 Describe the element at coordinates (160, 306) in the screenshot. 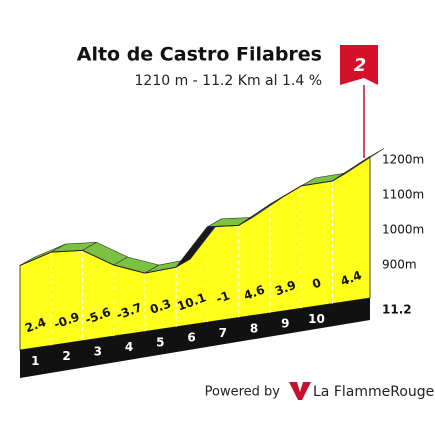

I see `gradient-label: 0.3` at that location.